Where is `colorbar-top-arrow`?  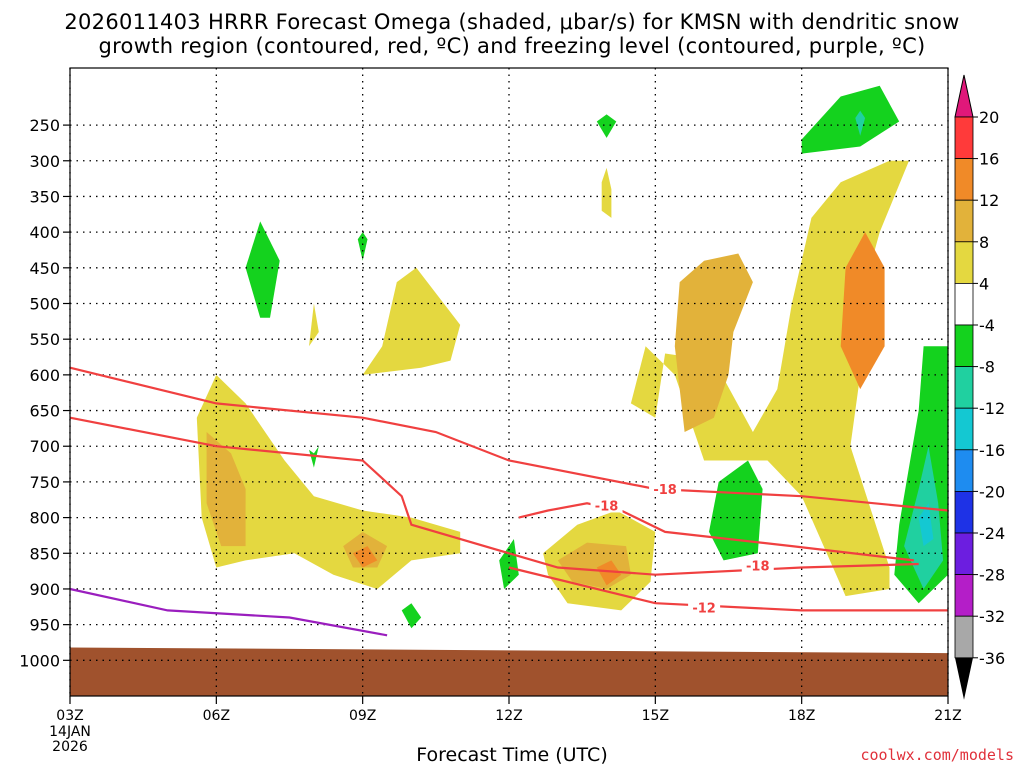
colorbar-top-arrow is located at coordinates (964, 96).